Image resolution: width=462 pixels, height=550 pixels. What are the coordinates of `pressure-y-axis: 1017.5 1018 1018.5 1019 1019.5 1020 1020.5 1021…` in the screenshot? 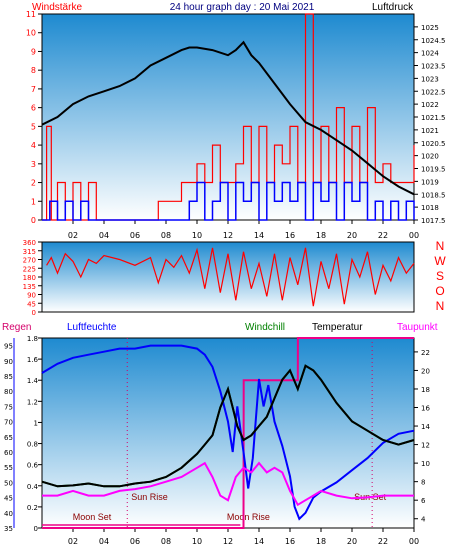 It's located at (430, 124).